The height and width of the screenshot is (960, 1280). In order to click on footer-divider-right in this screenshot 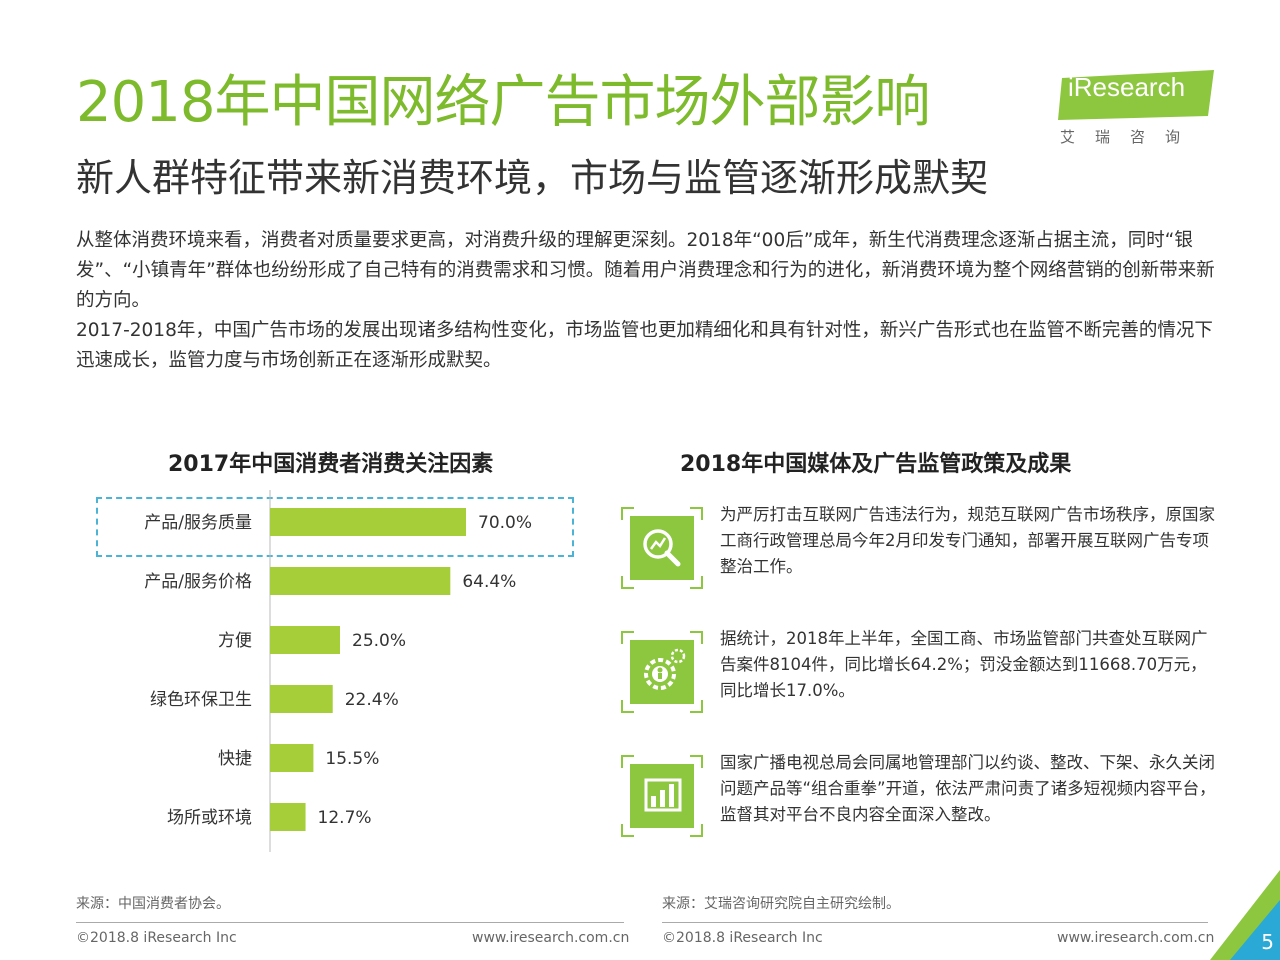, I will do `click(935, 922)`.